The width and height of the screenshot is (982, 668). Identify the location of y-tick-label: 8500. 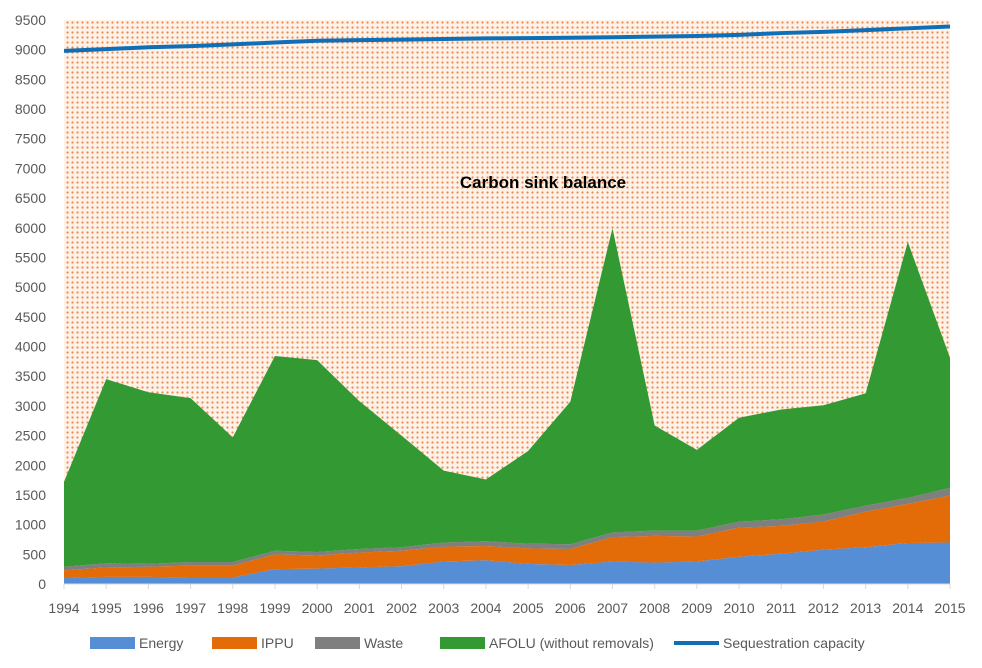
(30, 79).